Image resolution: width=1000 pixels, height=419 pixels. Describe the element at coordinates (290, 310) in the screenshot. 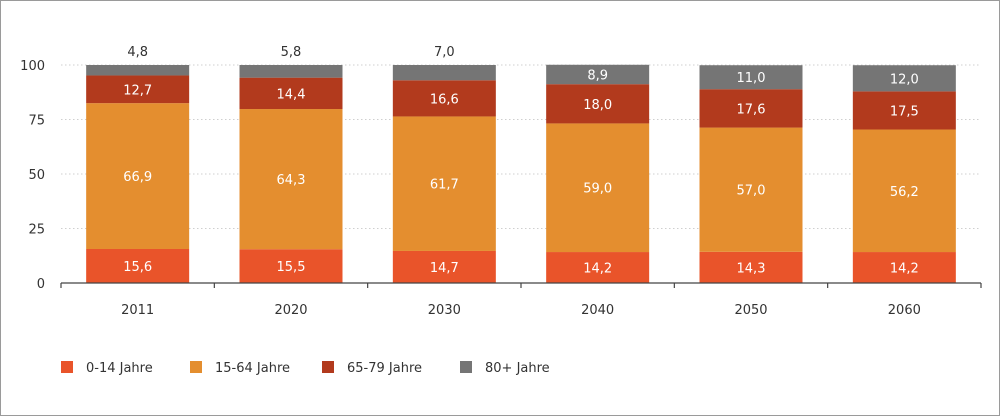

I see `x-tick-label: 2020` at that location.